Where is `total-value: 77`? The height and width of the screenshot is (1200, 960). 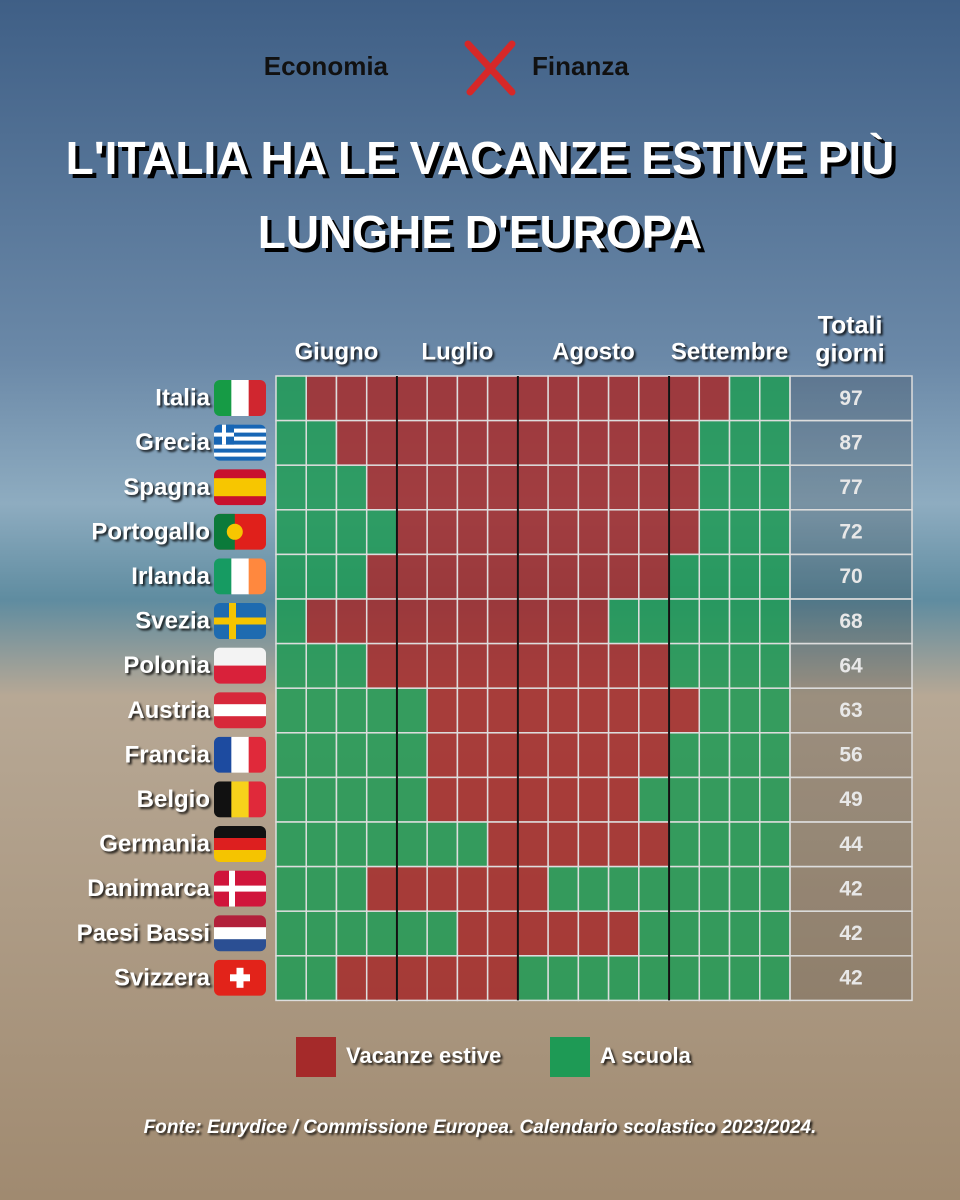 total-value: 77 is located at coordinates (850, 487).